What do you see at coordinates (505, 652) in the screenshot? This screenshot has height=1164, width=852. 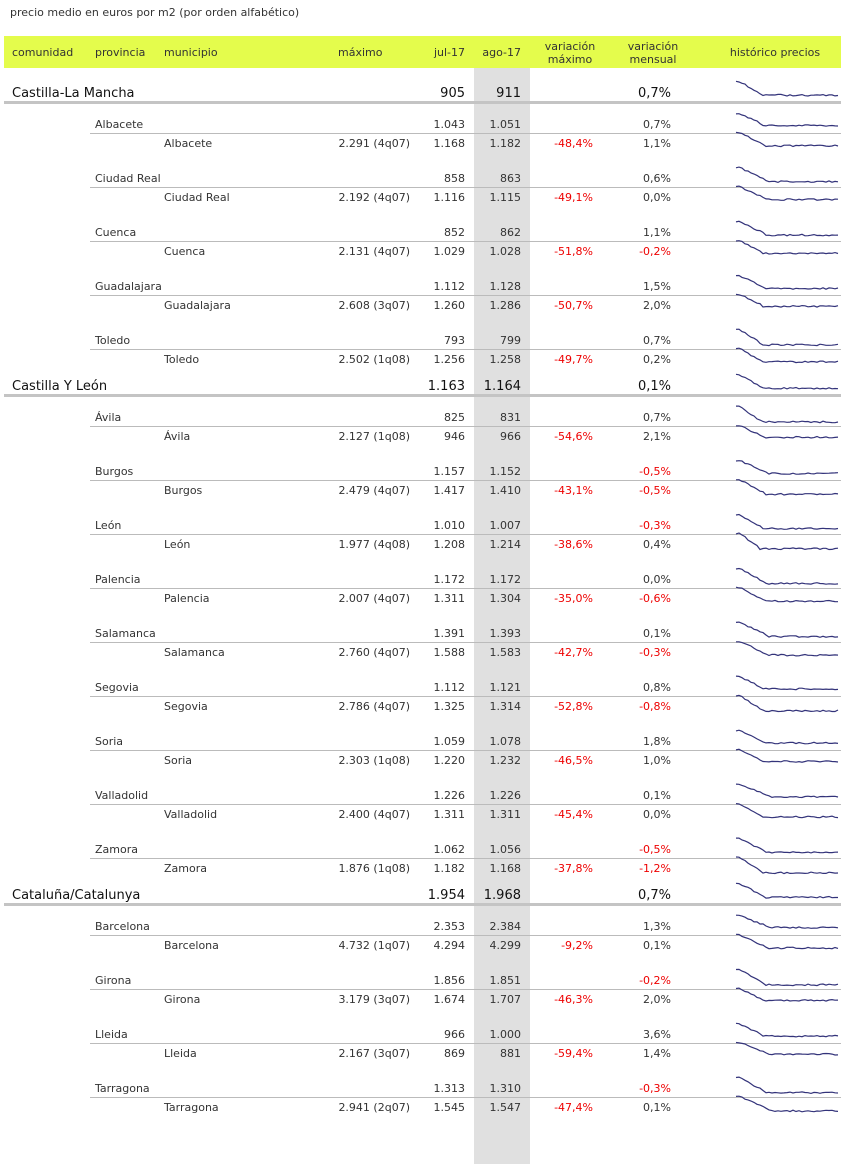 I see `municipio-ago-17: 1.583` at bounding box center [505, 652].